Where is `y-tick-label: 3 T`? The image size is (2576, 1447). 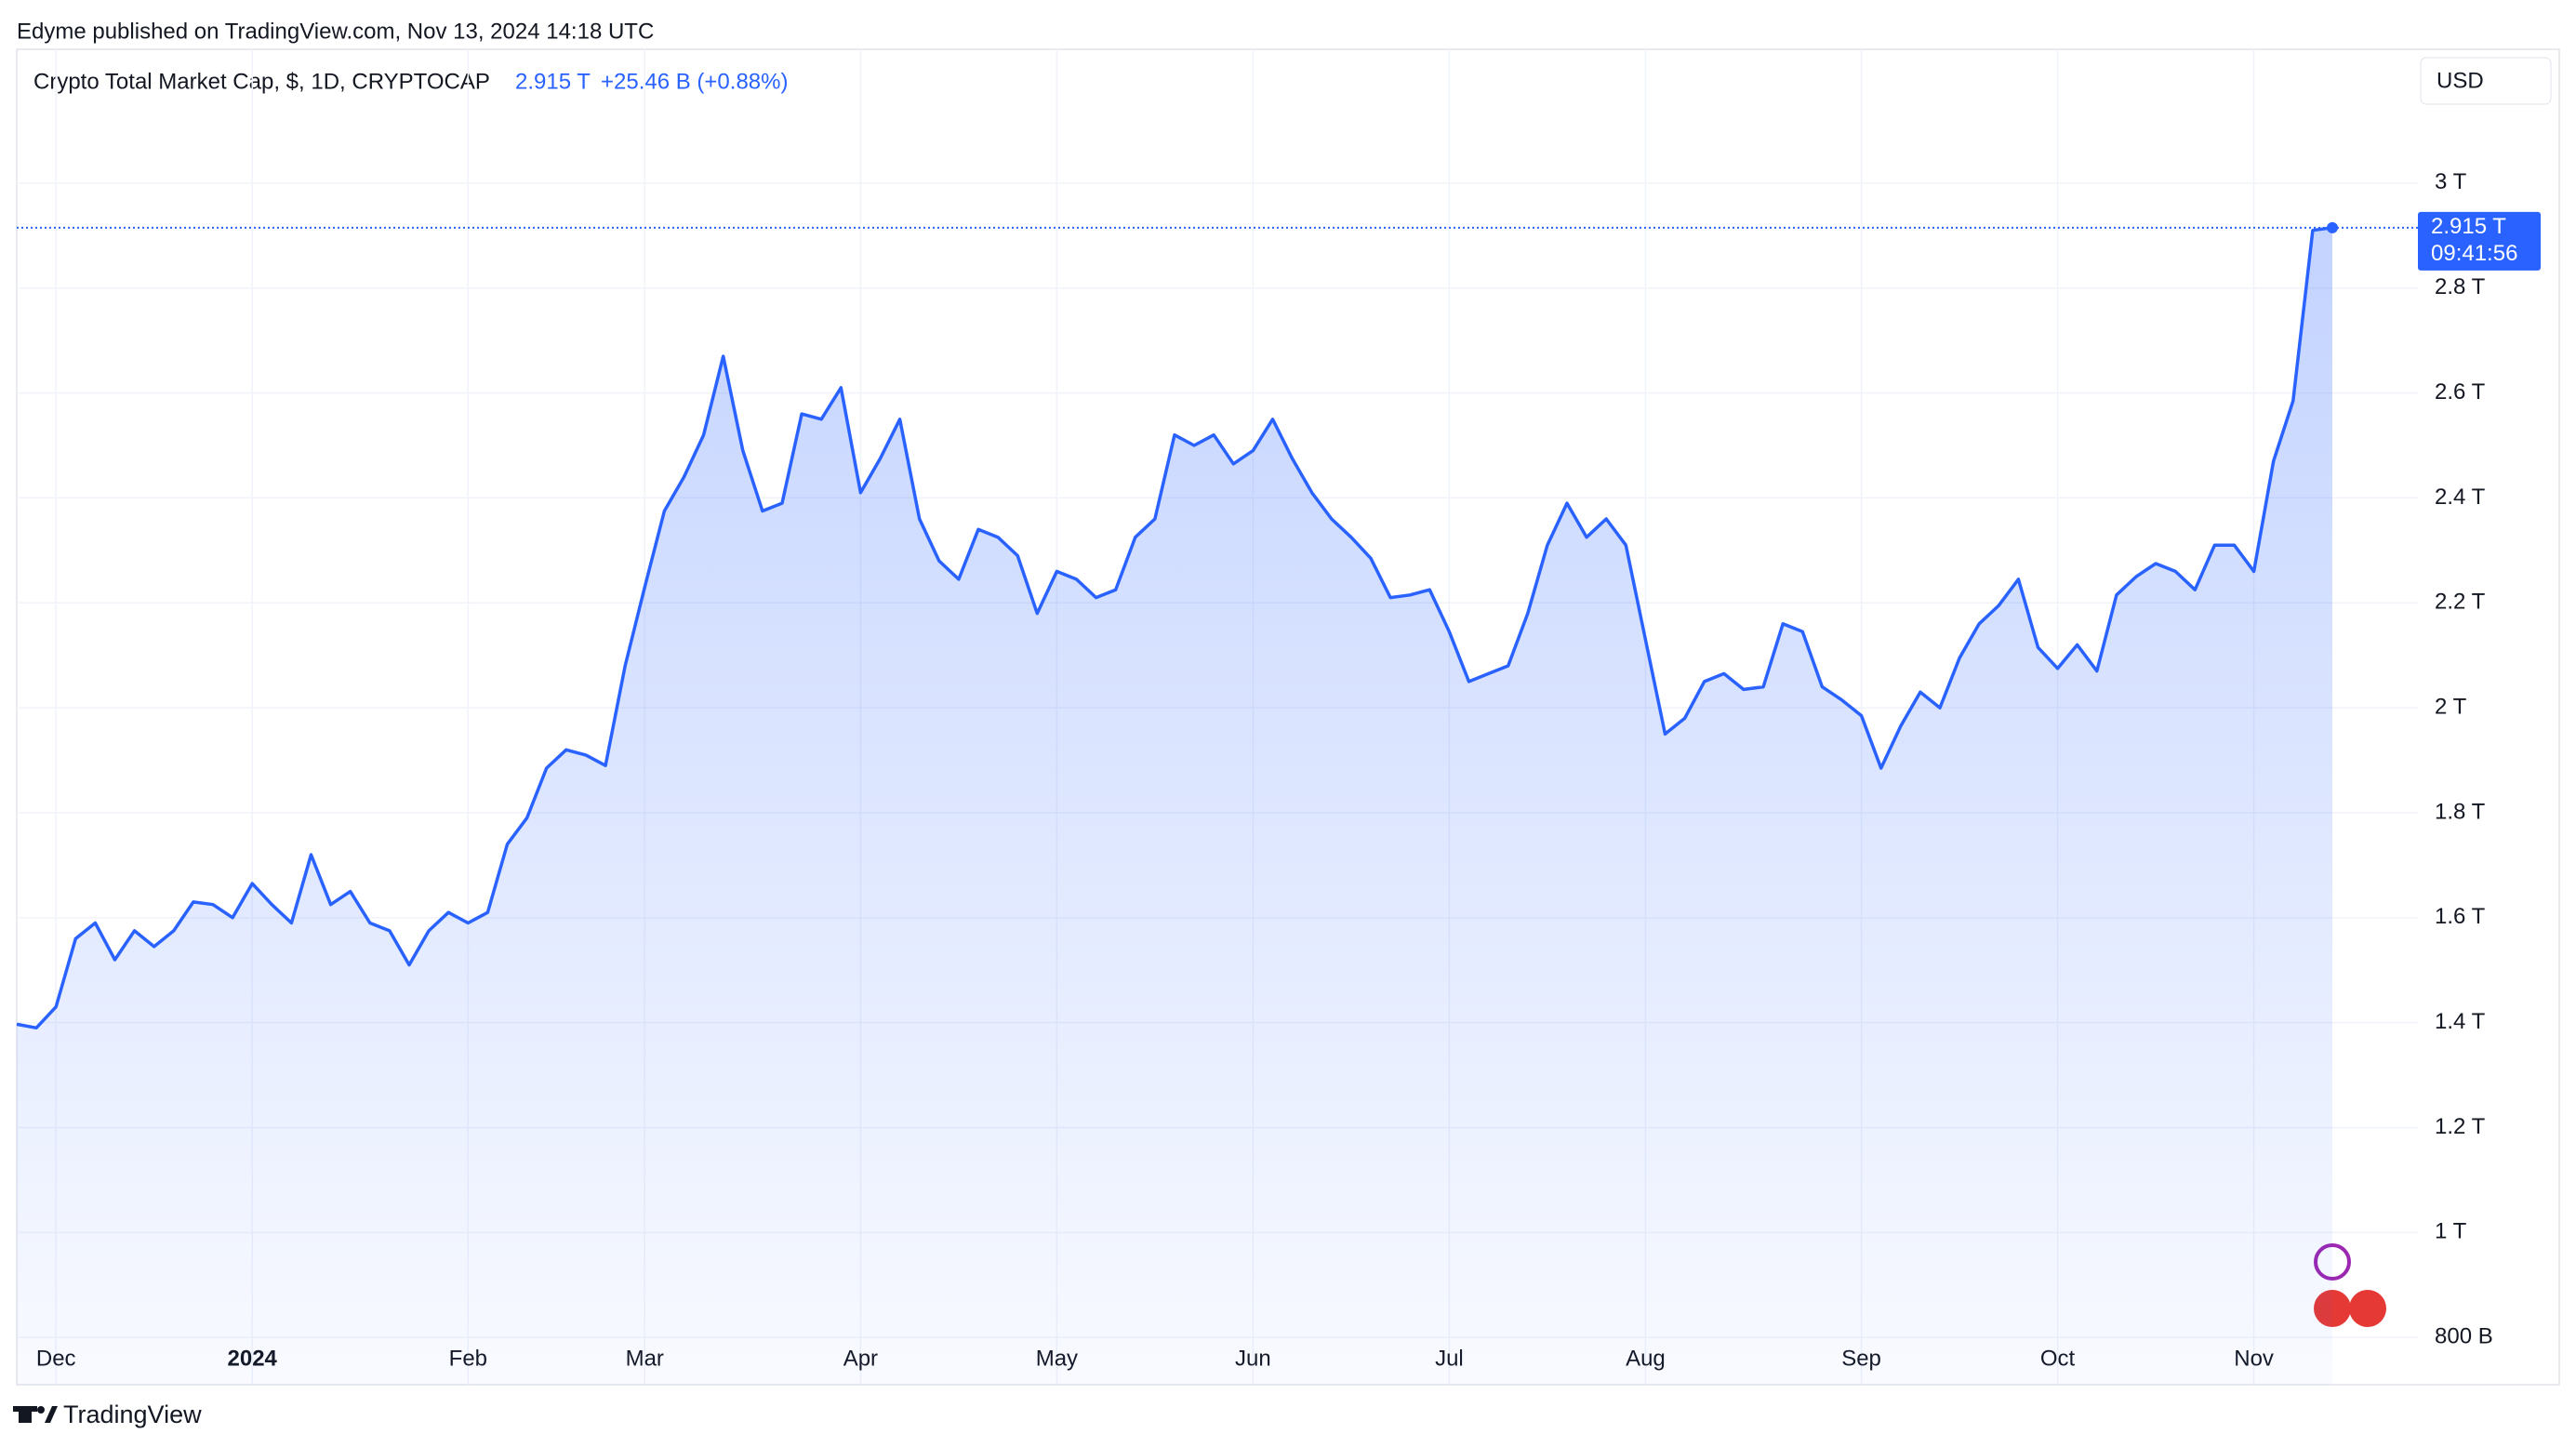
y-tick-label: 3 T is located at coordinates (2451, 182).